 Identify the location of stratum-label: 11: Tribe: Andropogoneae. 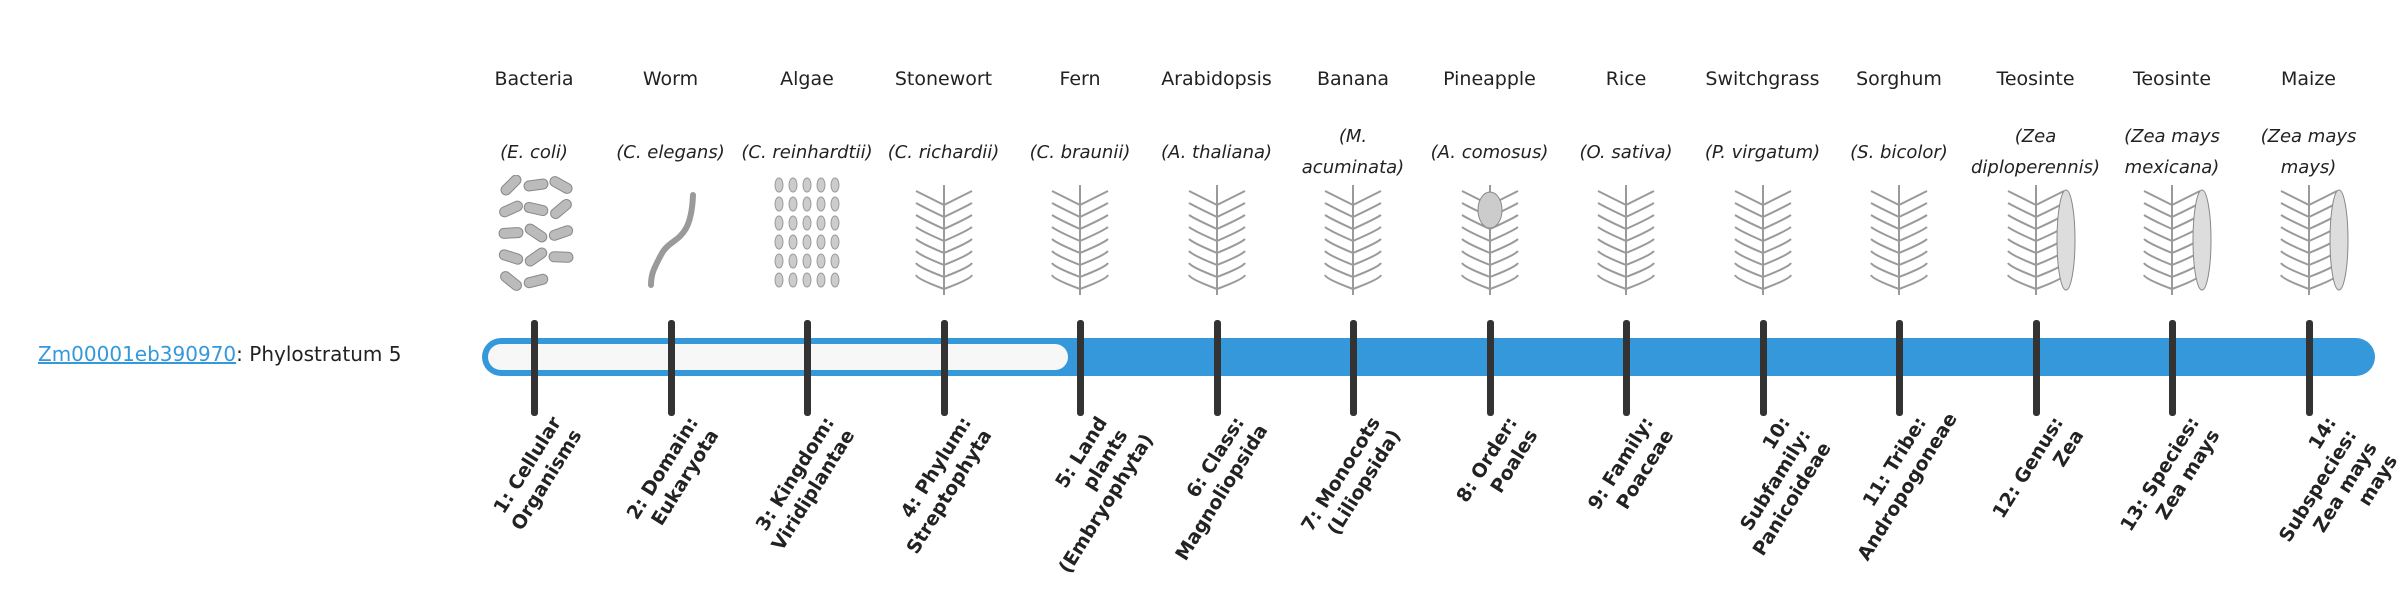
(1907, 486).